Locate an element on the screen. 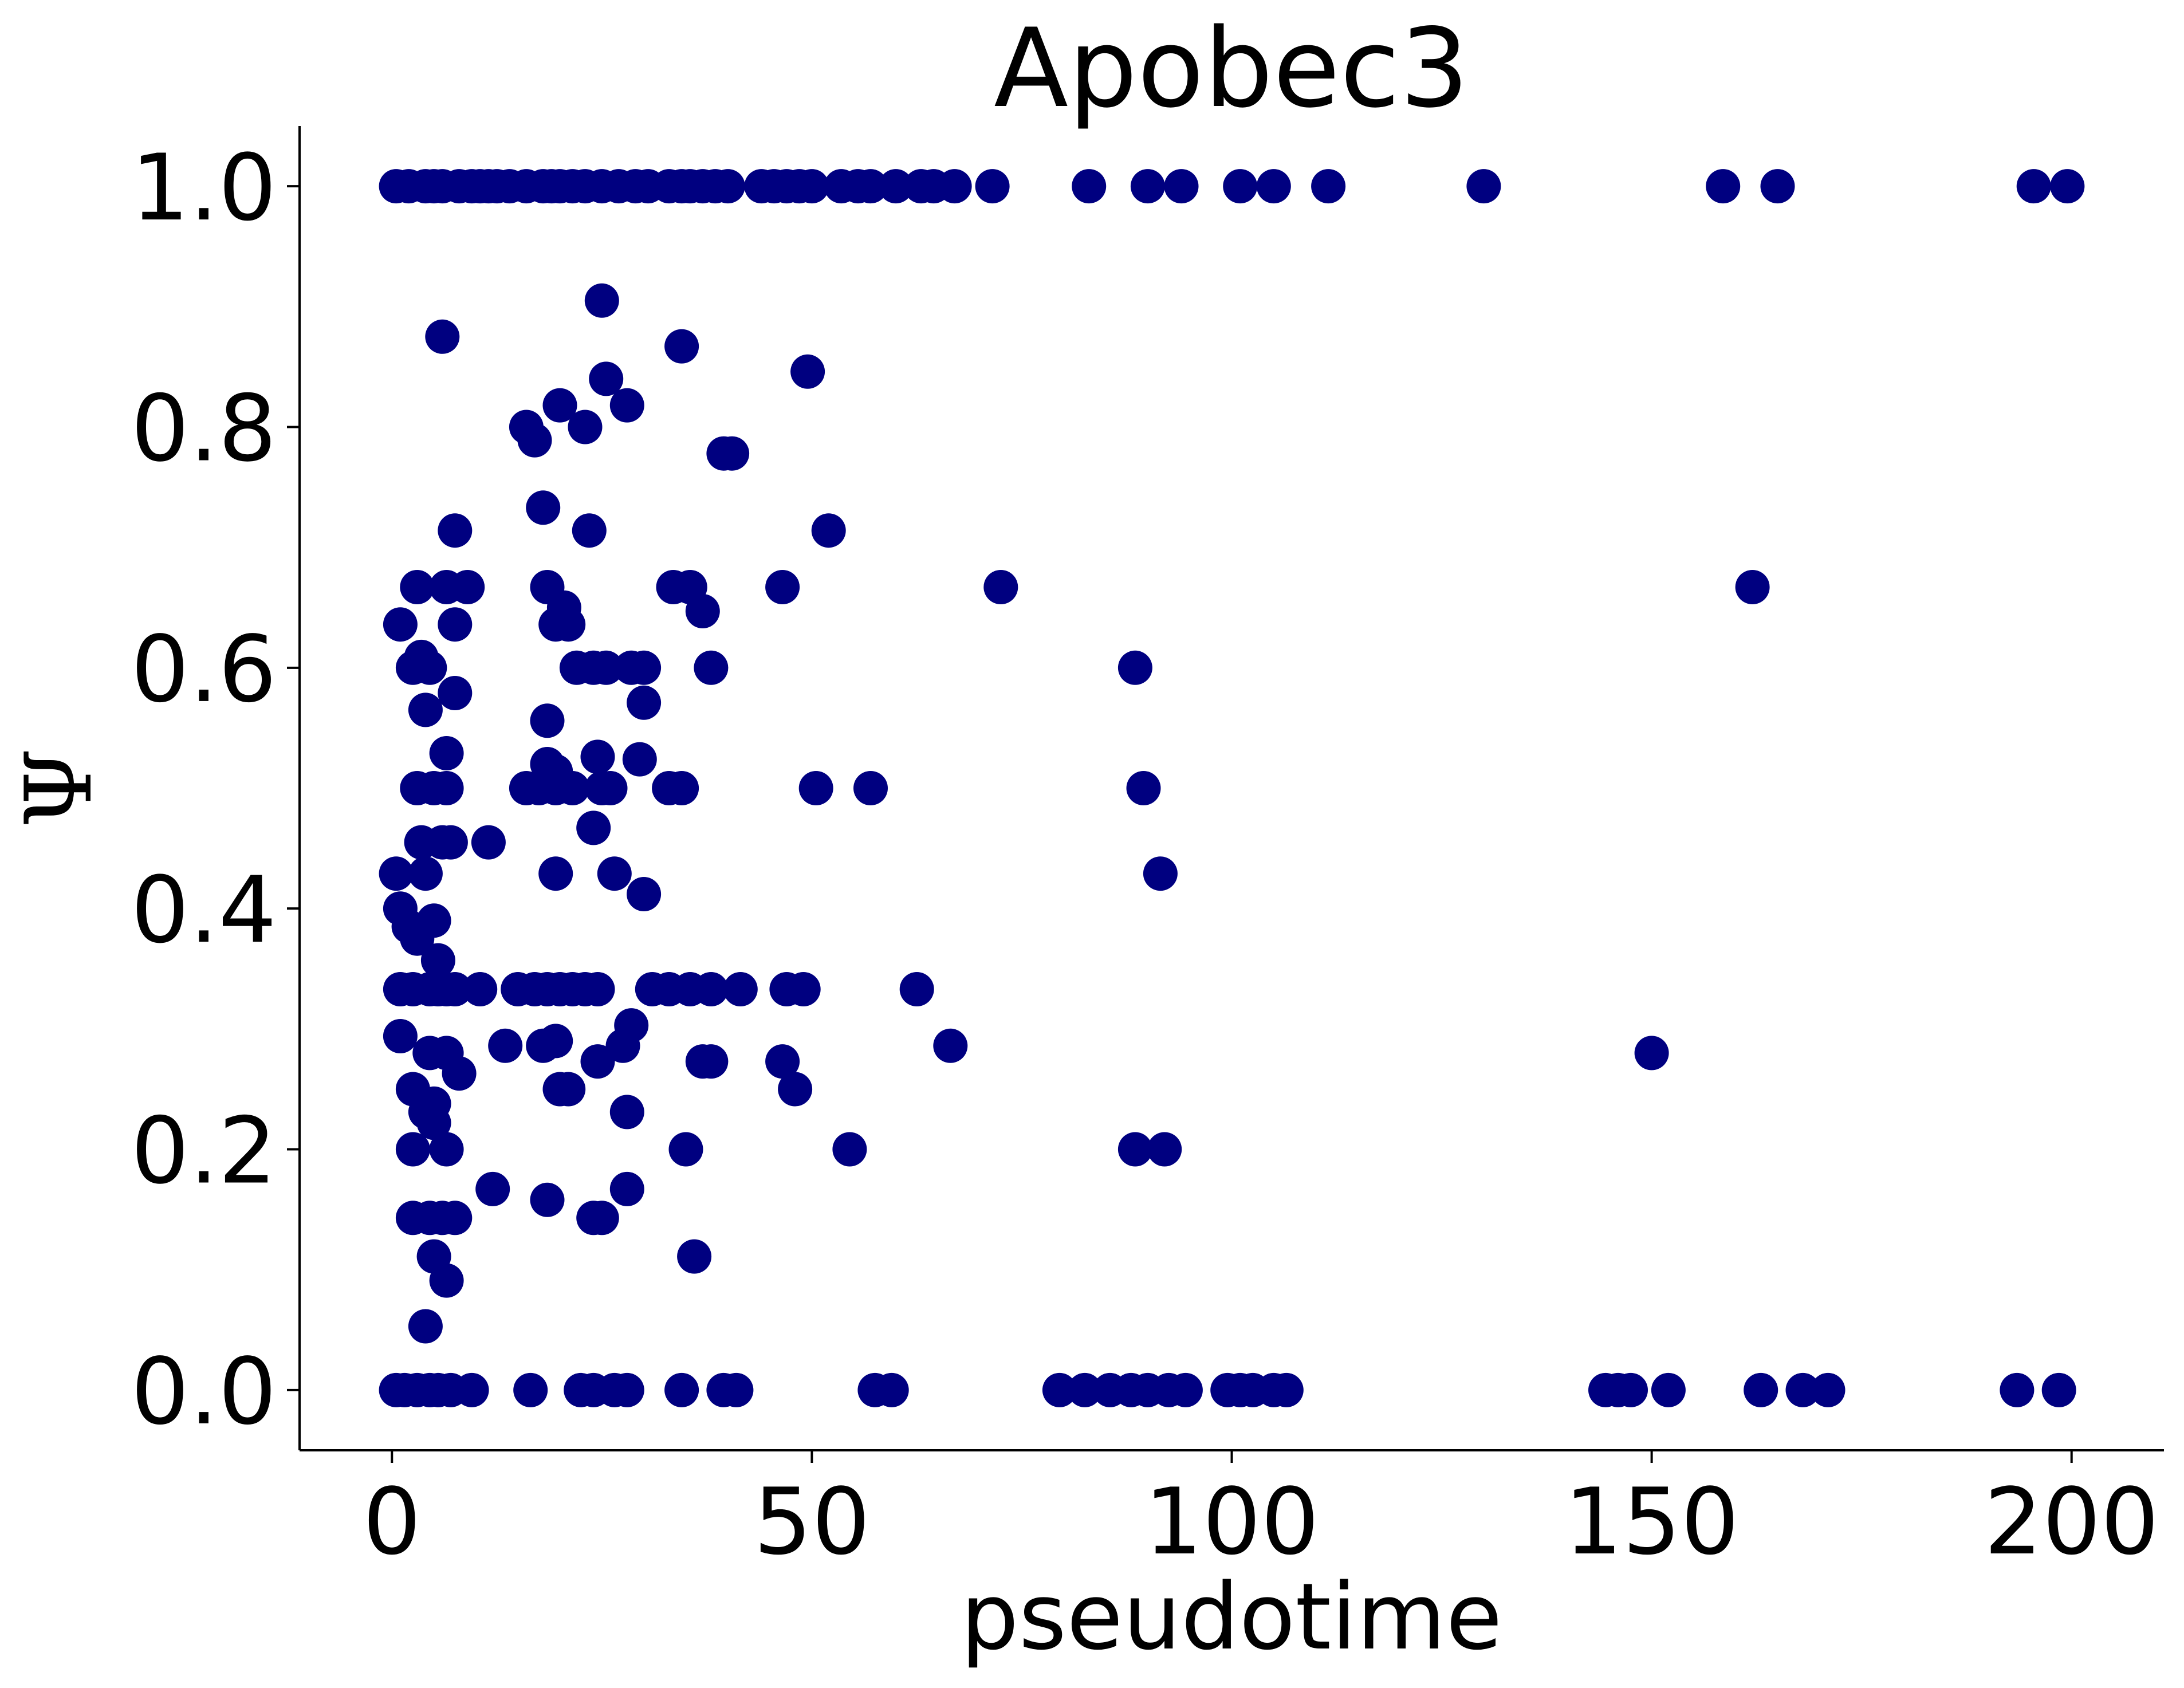  y-axis-label: Ψ is located at coordinates (58, 788).